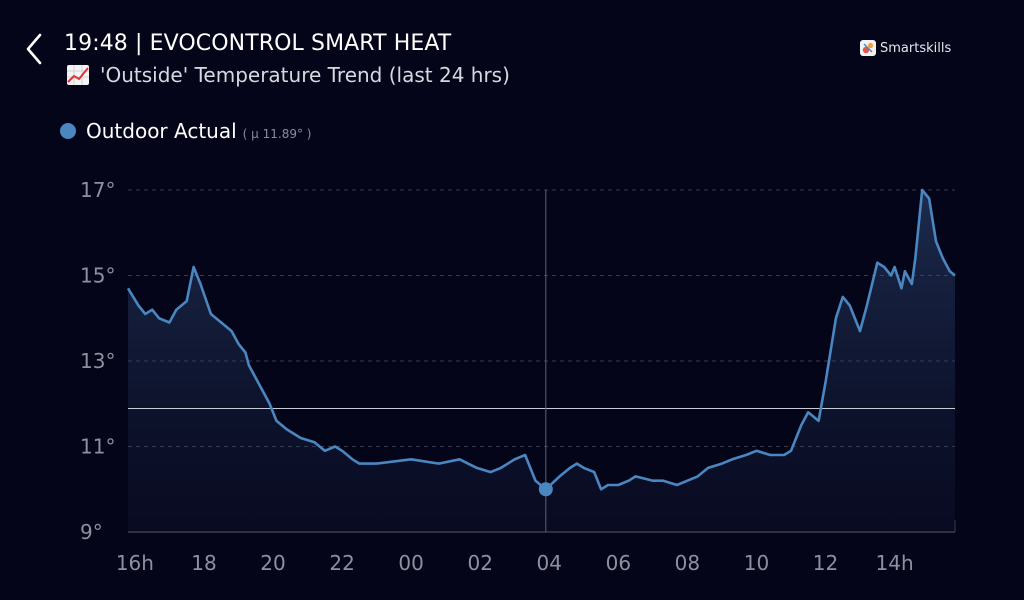 Image resolution: width=1024 pixels, height=600 pixels. I want to click on smartskills-logo-icon, so click(868, 48).